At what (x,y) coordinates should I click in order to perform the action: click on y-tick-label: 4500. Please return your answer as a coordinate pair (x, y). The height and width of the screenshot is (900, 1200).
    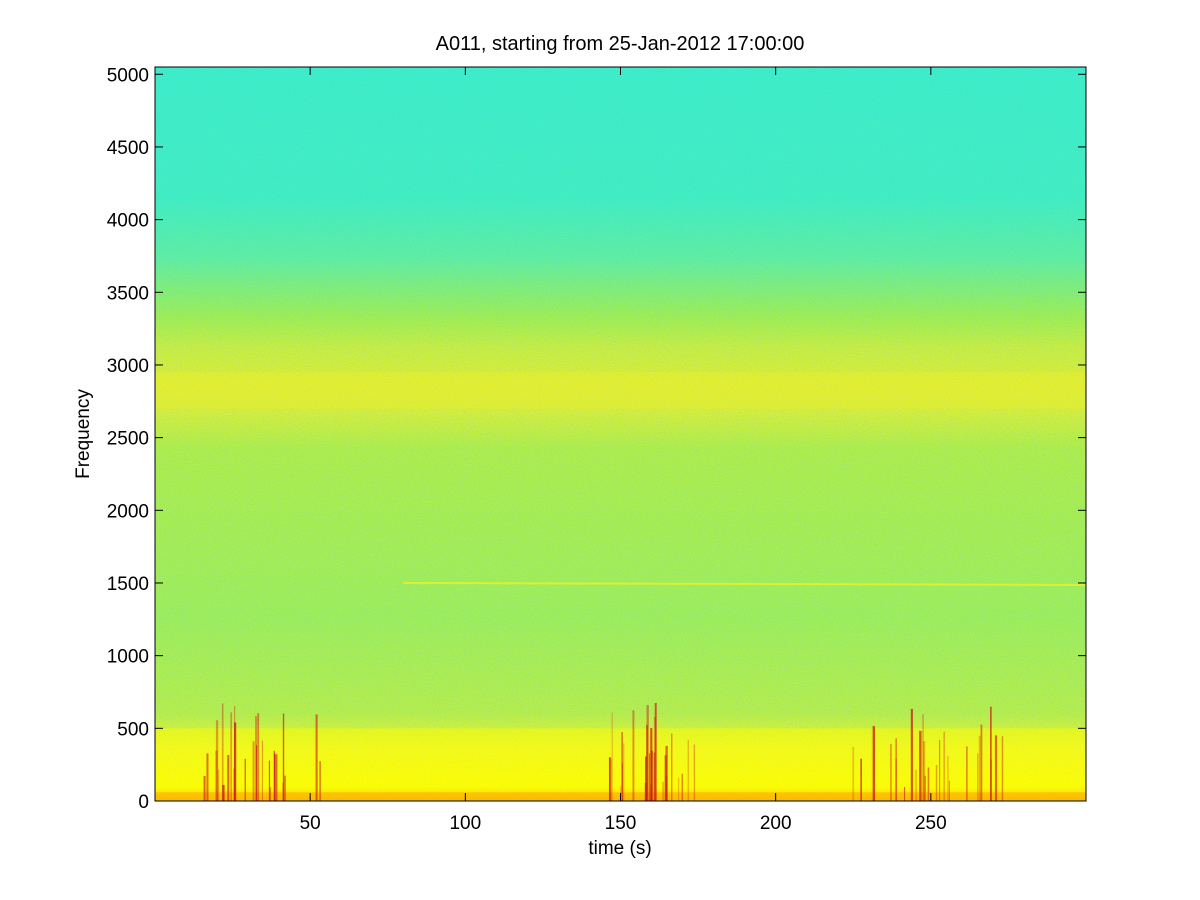
    Looking at the image, I should click on (128, 148).